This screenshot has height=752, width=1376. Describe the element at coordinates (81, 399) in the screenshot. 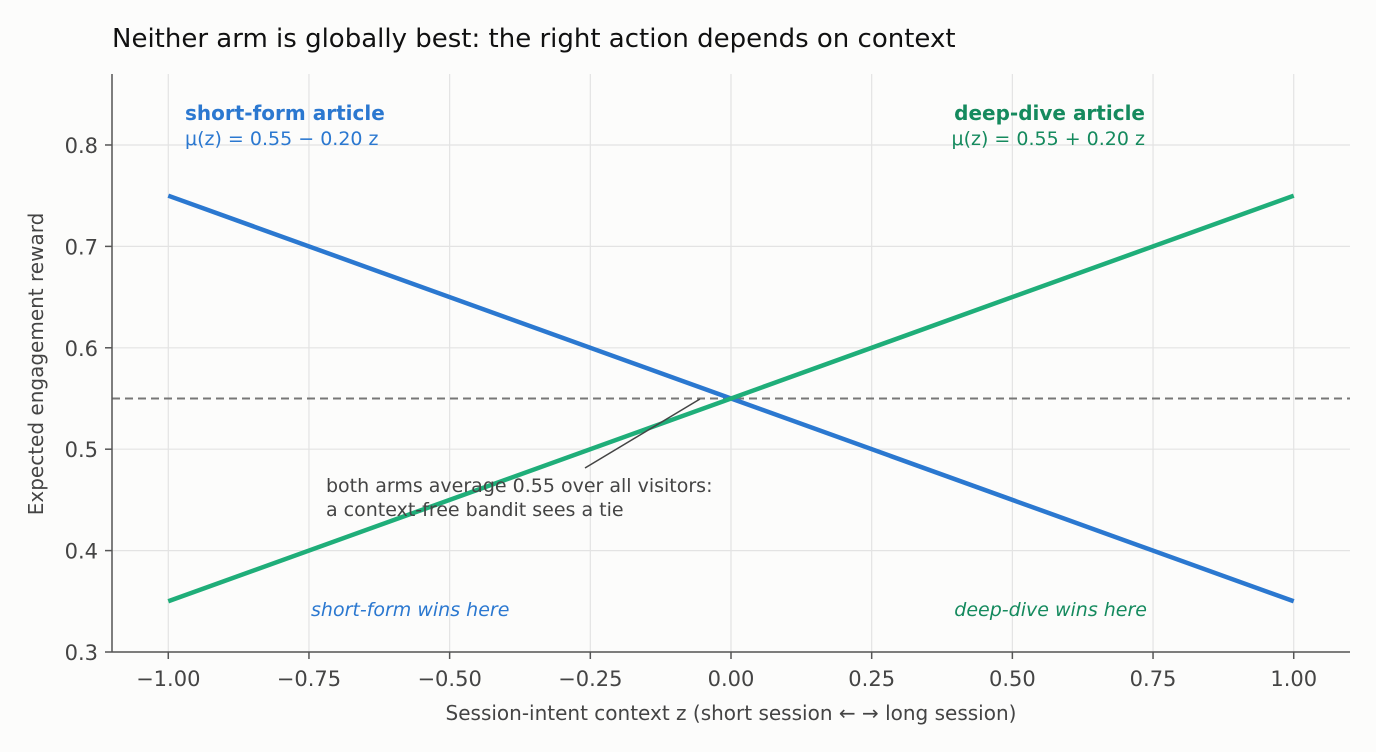

I see `y-tick-labels: 0.3 0.4 0.5 0.6 0.7 0.8` at that location.